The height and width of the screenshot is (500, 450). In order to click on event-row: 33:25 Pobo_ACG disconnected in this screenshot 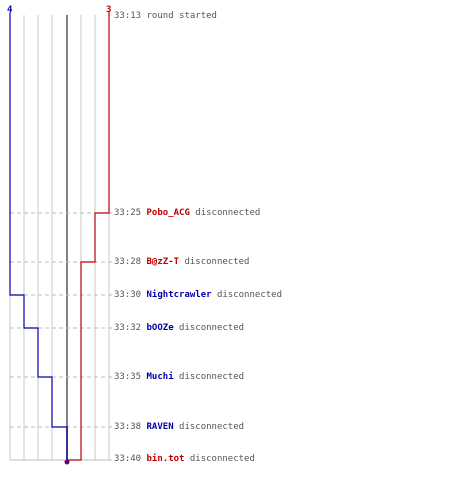, I will do `click(187, 213)`.